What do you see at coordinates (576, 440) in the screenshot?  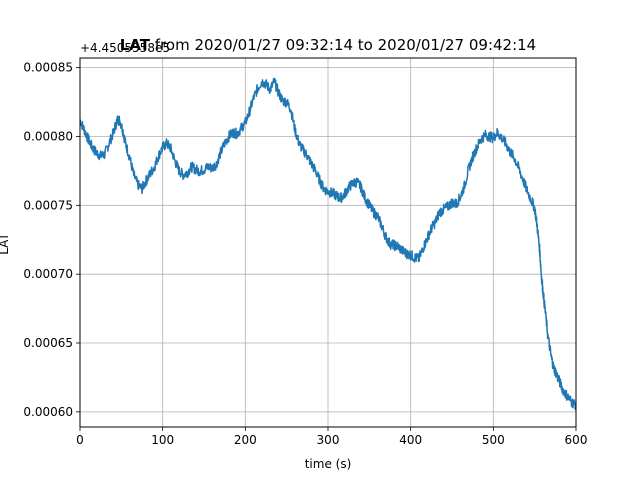 I see `x-tick-label: 600` at bounding box center [576, 440].